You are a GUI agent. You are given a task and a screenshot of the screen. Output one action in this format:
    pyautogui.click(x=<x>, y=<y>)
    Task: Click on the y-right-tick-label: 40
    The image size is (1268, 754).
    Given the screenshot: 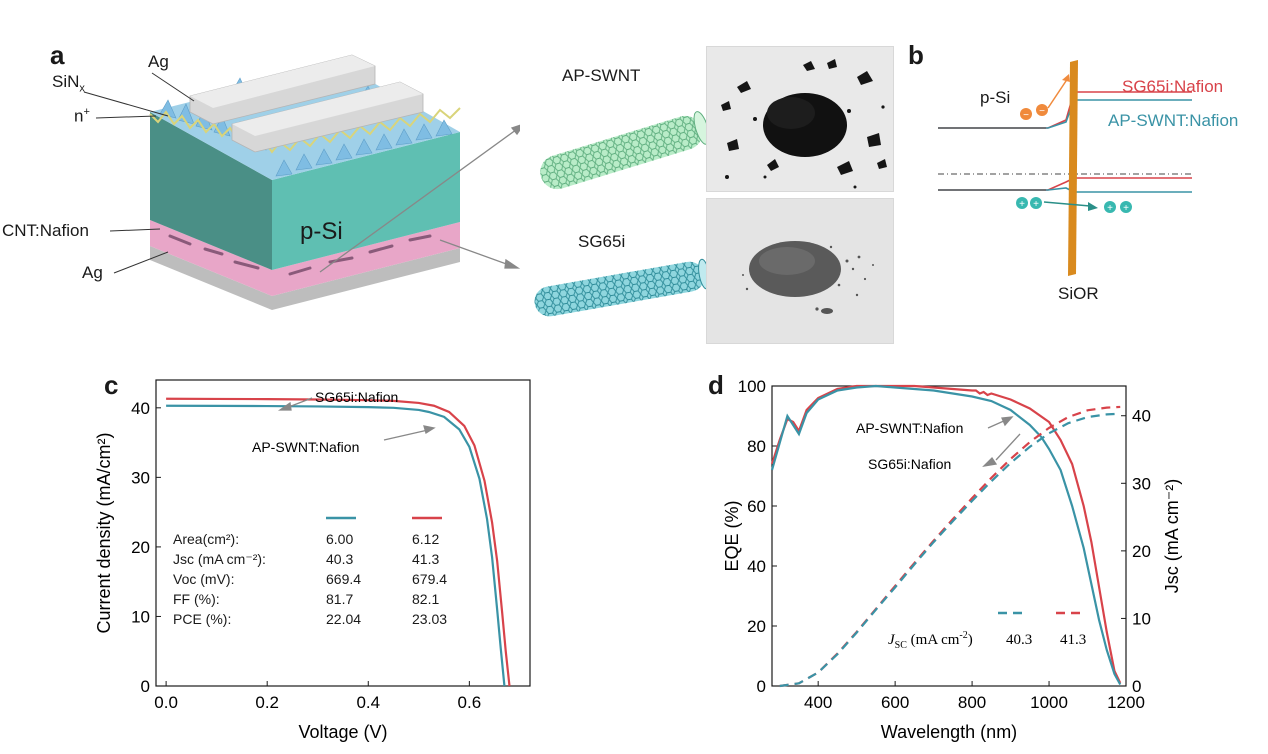 What is the action you would take?
    pyautogui.click(x=1141, y=416)
    